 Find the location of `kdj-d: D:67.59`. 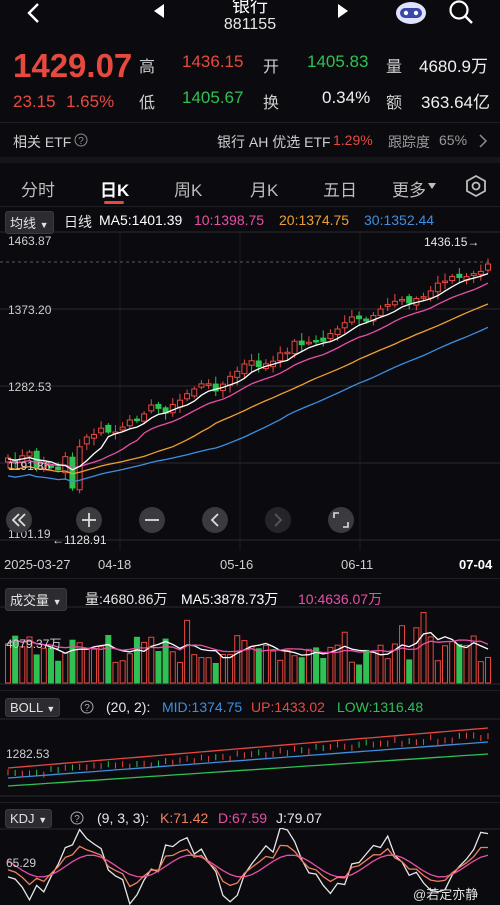

kdj-d: D:67.59 is located at coordinates (243, 818).